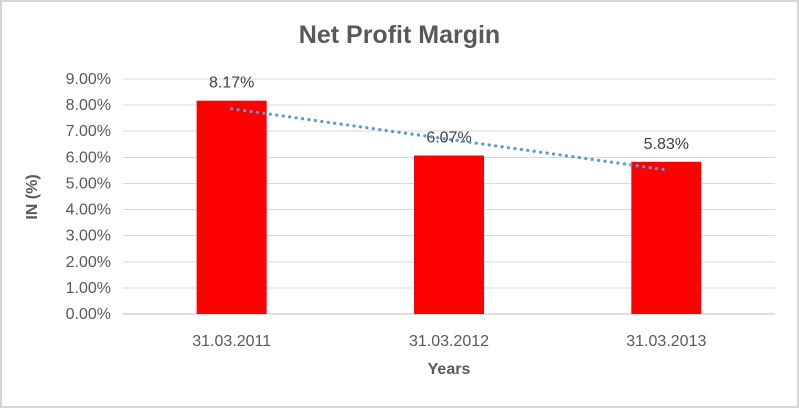  I want to click on bar-data-label: 6.07%, so click(448, 138).